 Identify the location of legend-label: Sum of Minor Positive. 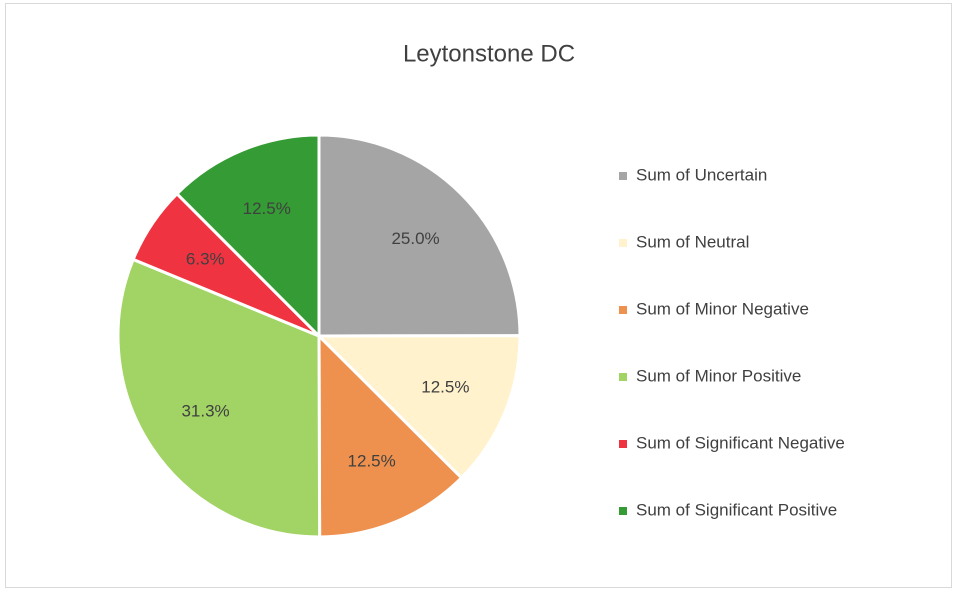
(718, 375).